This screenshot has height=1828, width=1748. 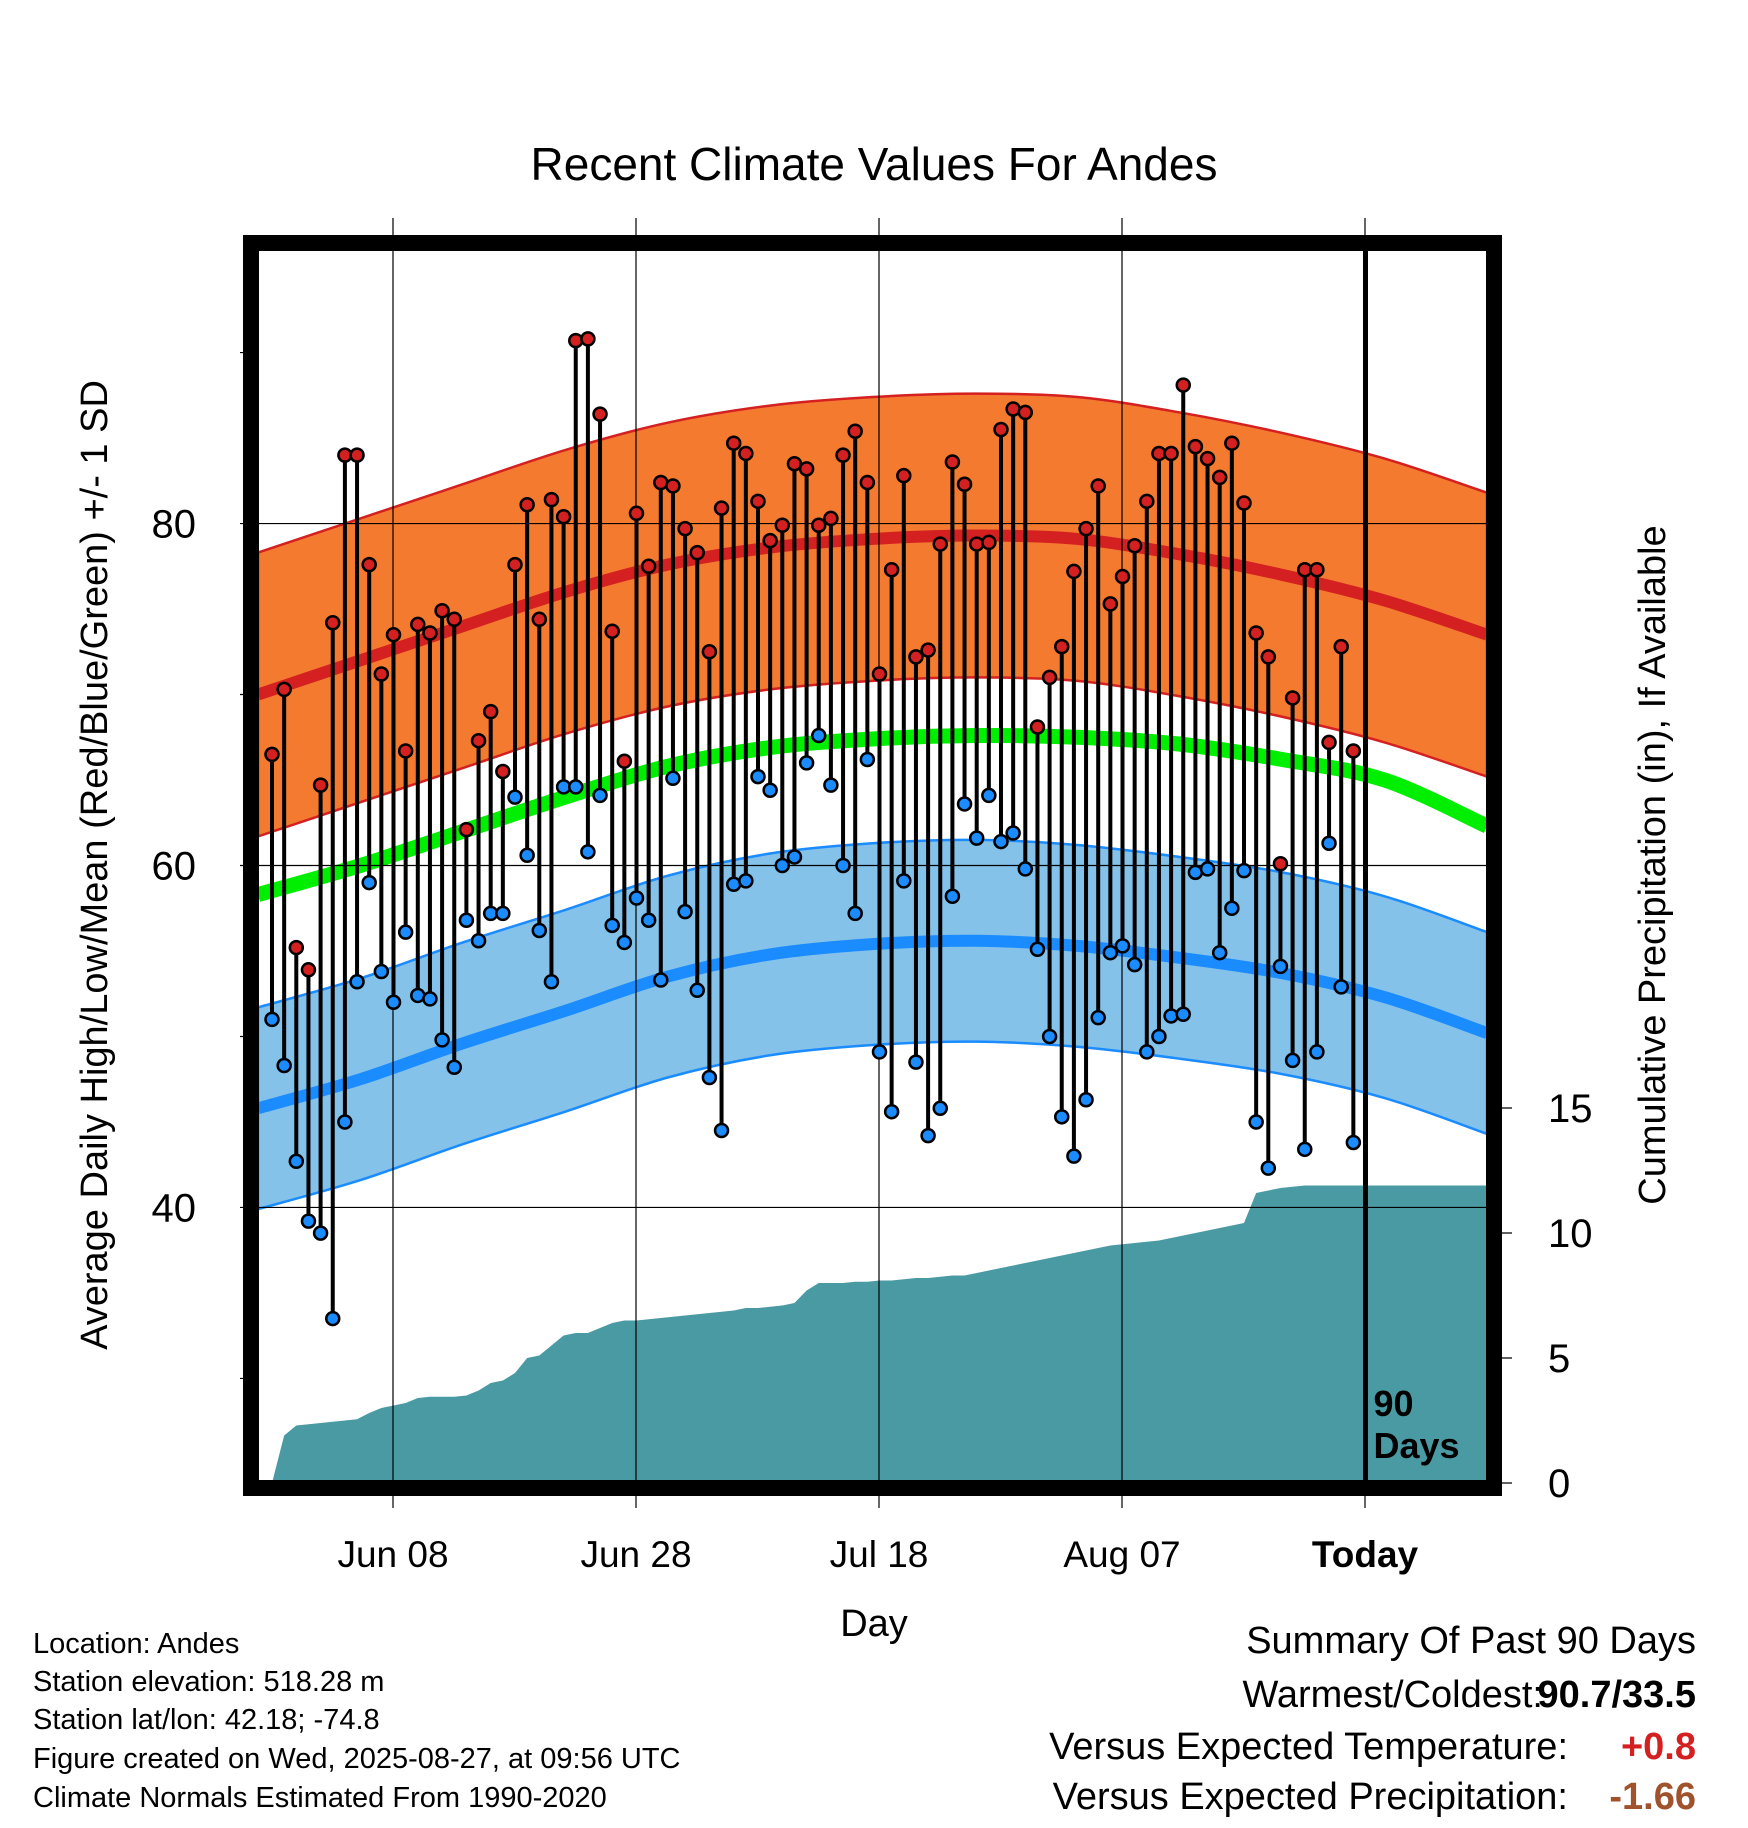 What do you see at coordinates (1559, 1359) in the screenshot?
I see `y2-tick-label: 5` at bounding box center [1559, 1359].